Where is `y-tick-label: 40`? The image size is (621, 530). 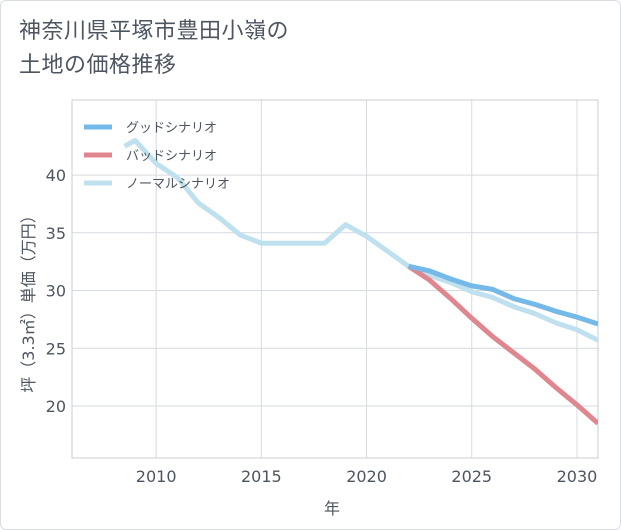
y-tick-label: 40 is located at coordinates (56, 175).